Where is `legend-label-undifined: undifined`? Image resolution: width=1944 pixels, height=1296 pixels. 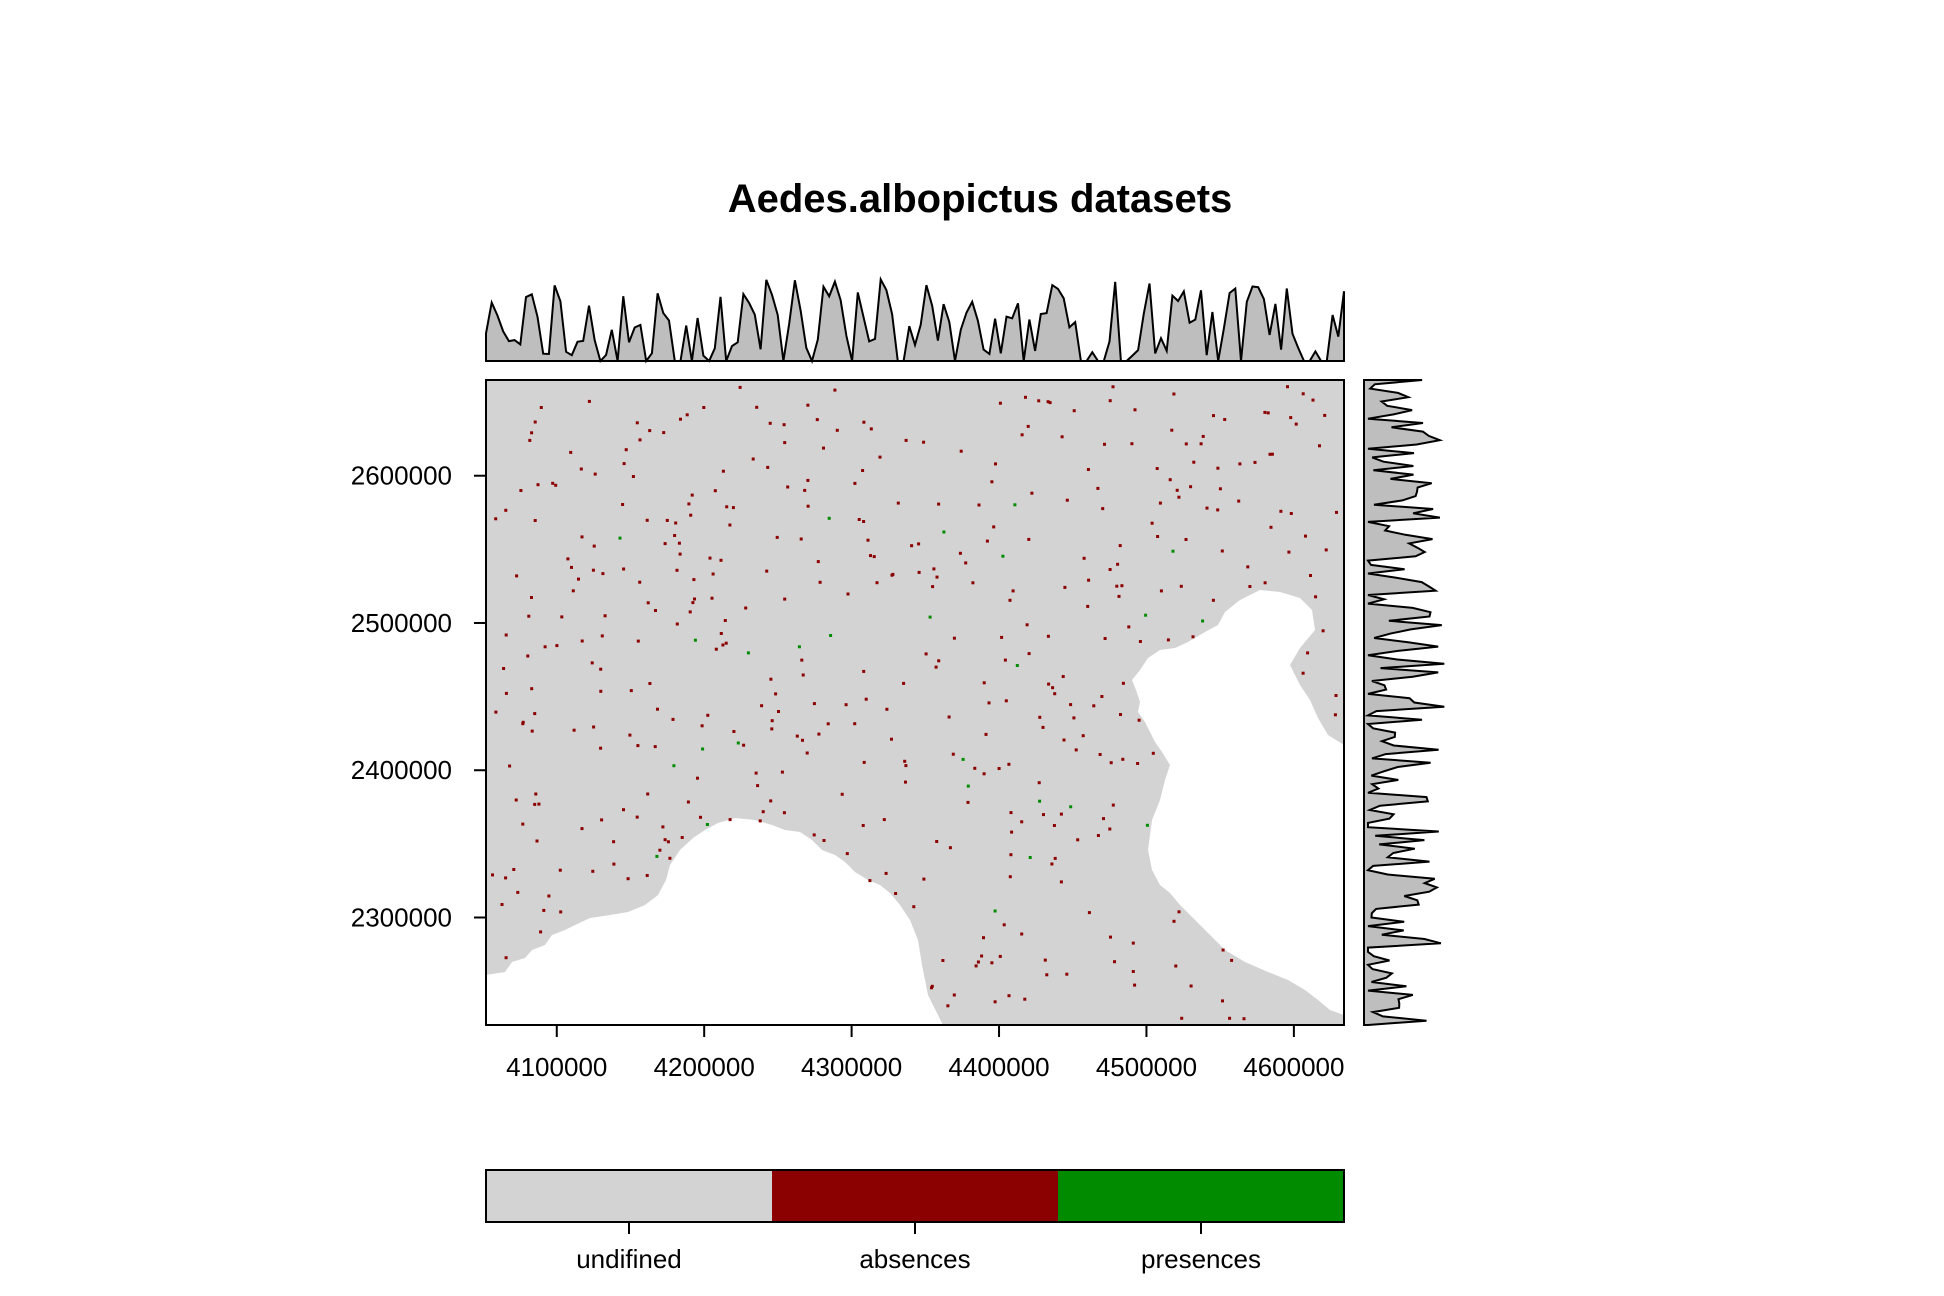 legend-label-undifined: undifined is located at coordinates (629, 1259).